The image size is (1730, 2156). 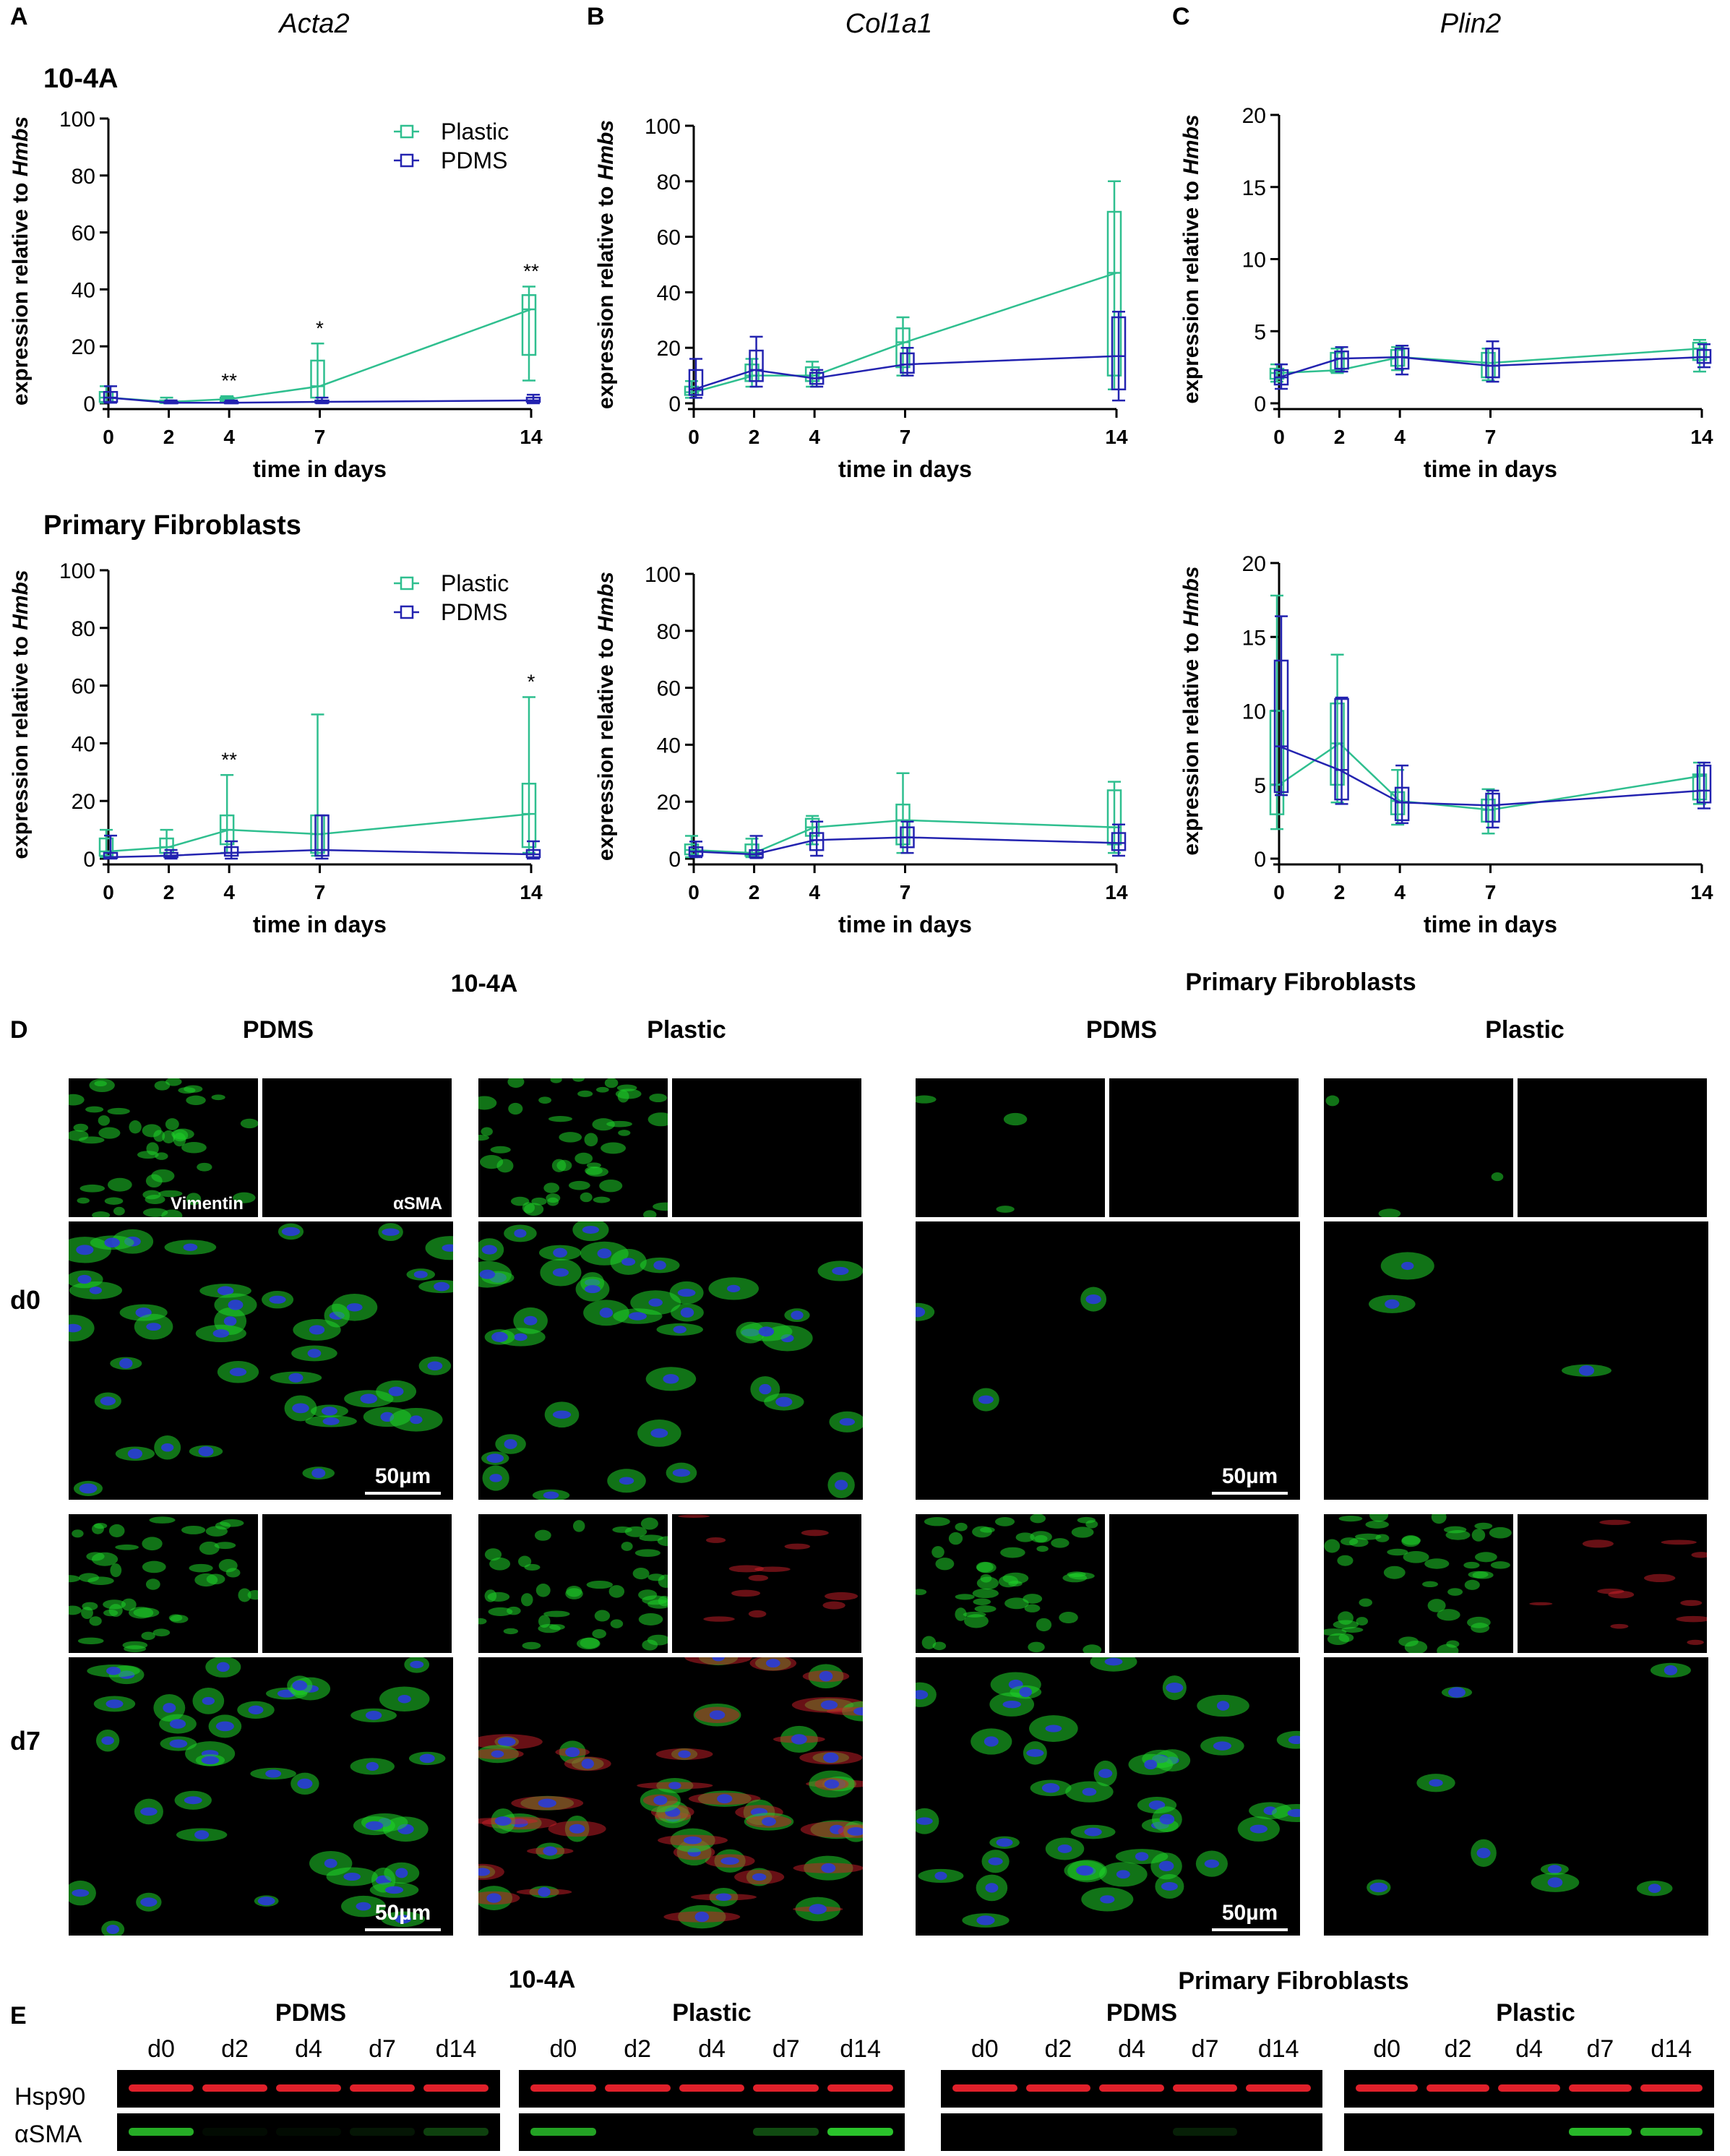 What do you see at coordinates (383, 2049) in the screenshot?
I see `lane-label-d7: d7` at bounding box center [383, 2049].